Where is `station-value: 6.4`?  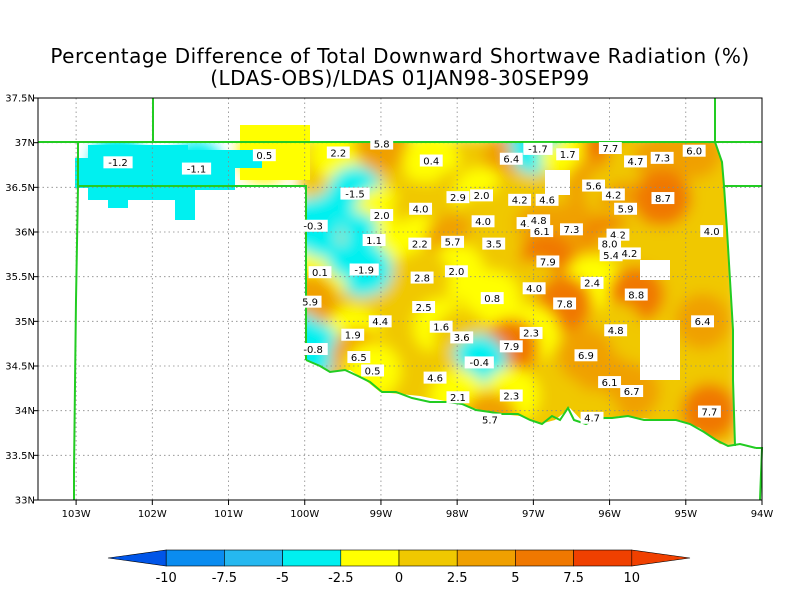 station-value: 6.4 is located at coordinates (511, 160).